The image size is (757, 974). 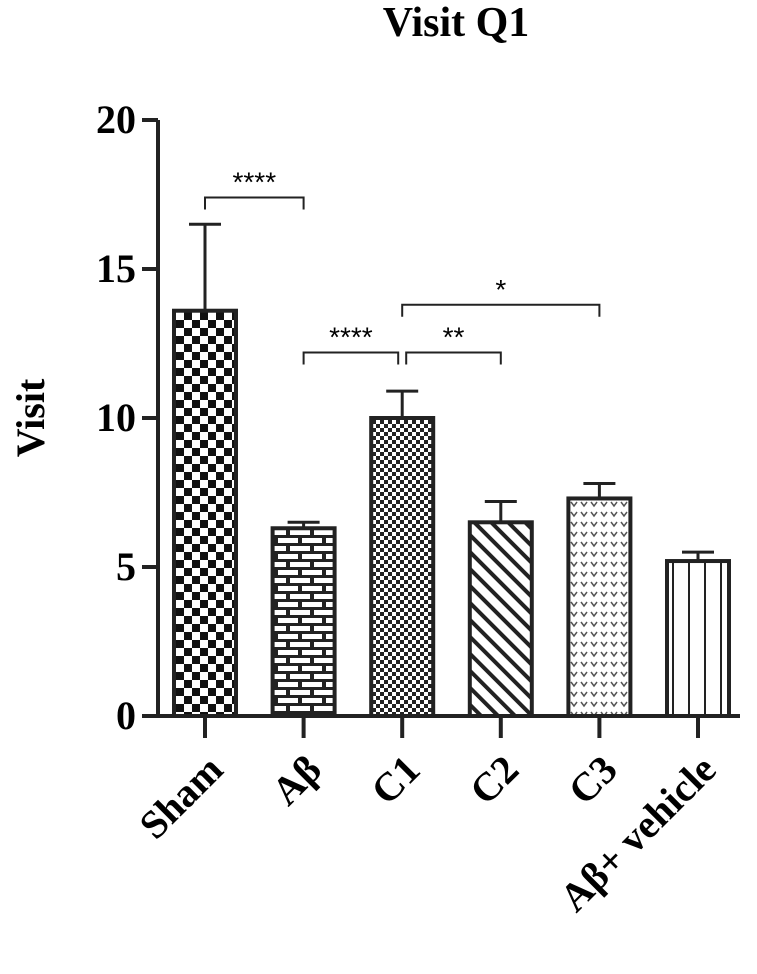 I want to click on chart-title: Visit Q1, so click(x=456, y=23).